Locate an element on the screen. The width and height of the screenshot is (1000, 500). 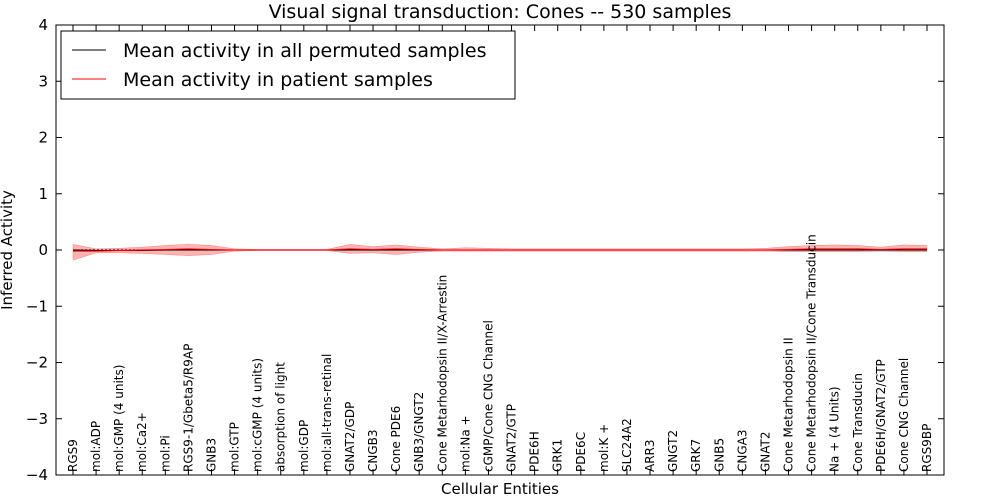
x-tick-label: SLC24A2 is located at coordinates (627, 445).